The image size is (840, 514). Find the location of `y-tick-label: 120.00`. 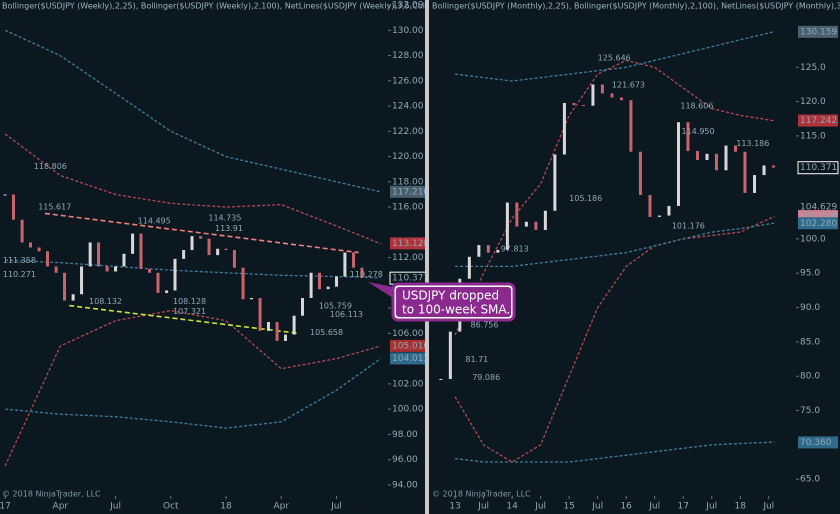

y-tick-label: 120.00 is located at coordinates (408, 157).